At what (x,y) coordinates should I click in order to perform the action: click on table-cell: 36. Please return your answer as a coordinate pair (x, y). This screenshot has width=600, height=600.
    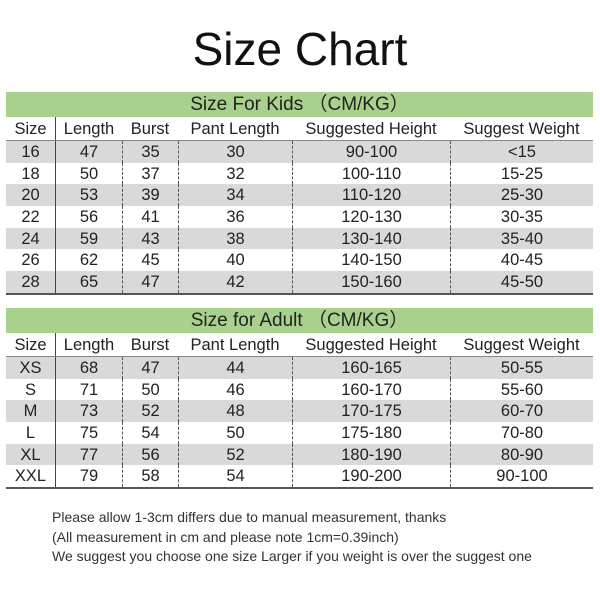
    Looking at the image, I should click on (235, 217).